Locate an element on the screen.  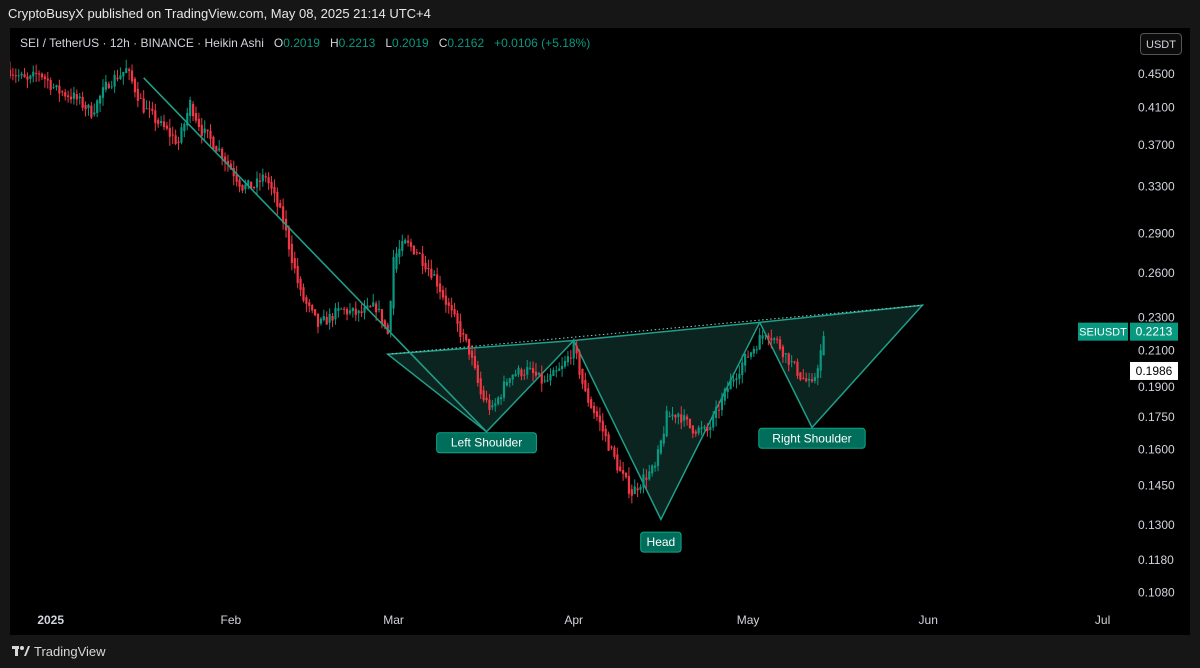
crosshair-price-tag is located at coordinates (1154, 370).